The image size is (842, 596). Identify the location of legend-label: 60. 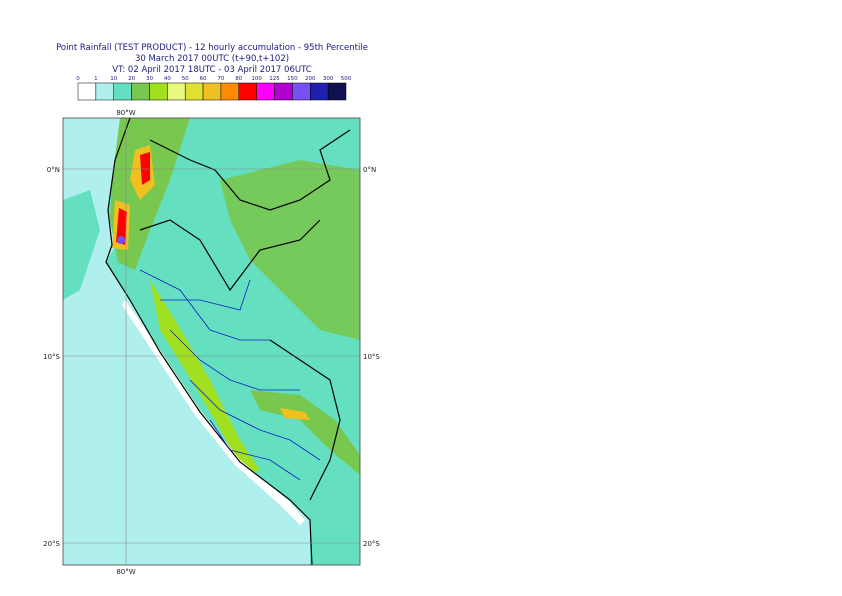
(203, 79).